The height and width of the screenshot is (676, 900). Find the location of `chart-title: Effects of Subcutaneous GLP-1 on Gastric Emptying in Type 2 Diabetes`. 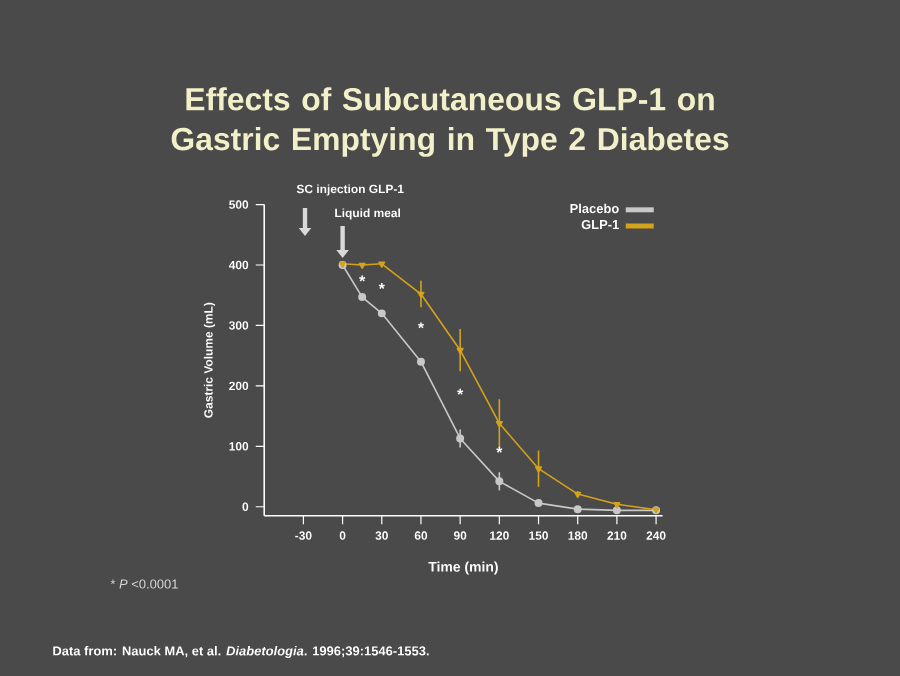

chart-title: Effects of Subcutaneous GLP-1 on Gastric Emptying in Type 2 Diabetes is located at coordinates (450, 122).